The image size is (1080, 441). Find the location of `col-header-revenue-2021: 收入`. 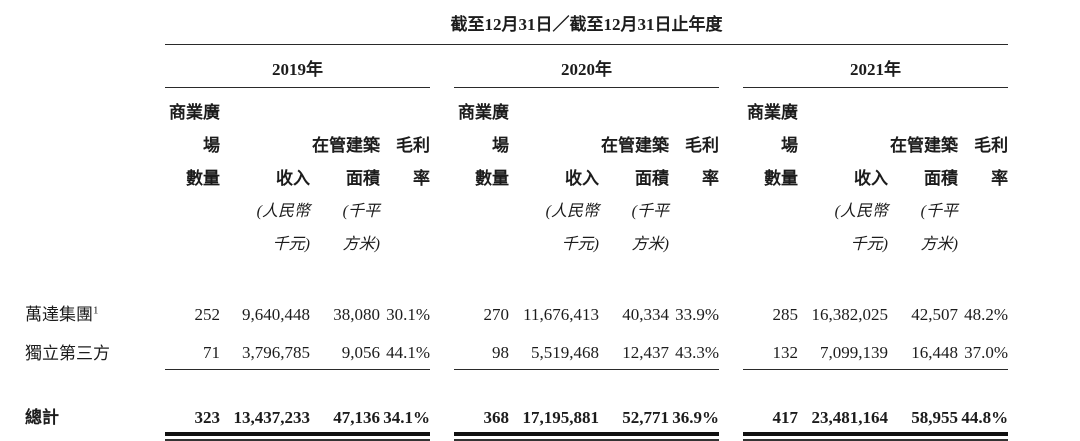

col-header-revenue-2021: 收入 is located at coordinates (871, 178).